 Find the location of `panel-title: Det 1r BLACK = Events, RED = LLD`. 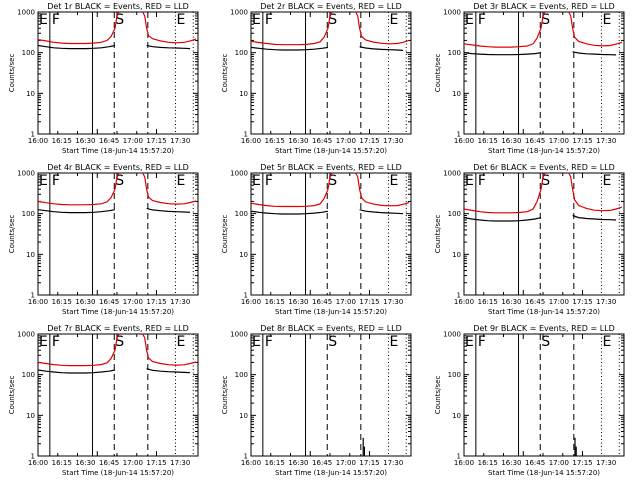

panel-title: Det 1r BLACK = Events, RED = LLD is located at coordinates (118, 6).